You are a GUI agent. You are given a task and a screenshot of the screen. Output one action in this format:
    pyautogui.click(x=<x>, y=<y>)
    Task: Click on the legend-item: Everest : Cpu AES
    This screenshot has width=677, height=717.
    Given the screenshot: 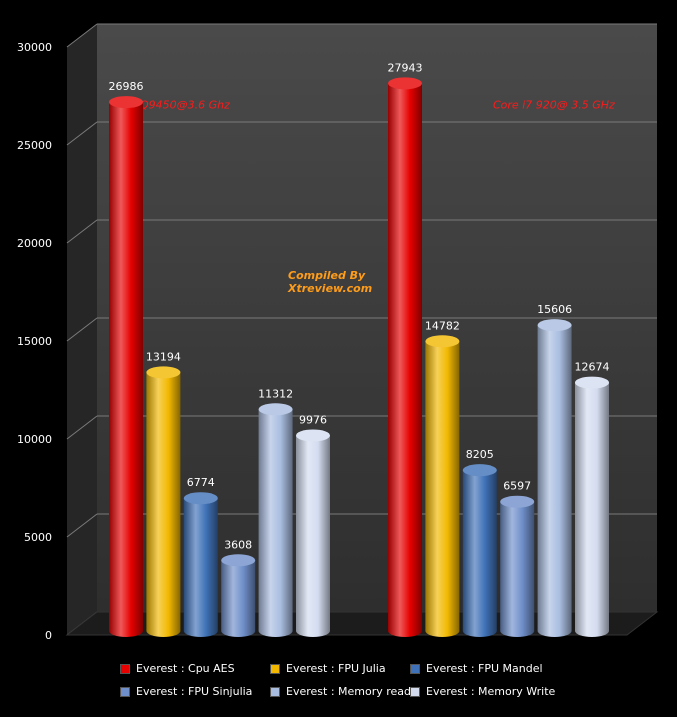 What is the action you would take?
    pyautogui.click(x=177, y=668)
    